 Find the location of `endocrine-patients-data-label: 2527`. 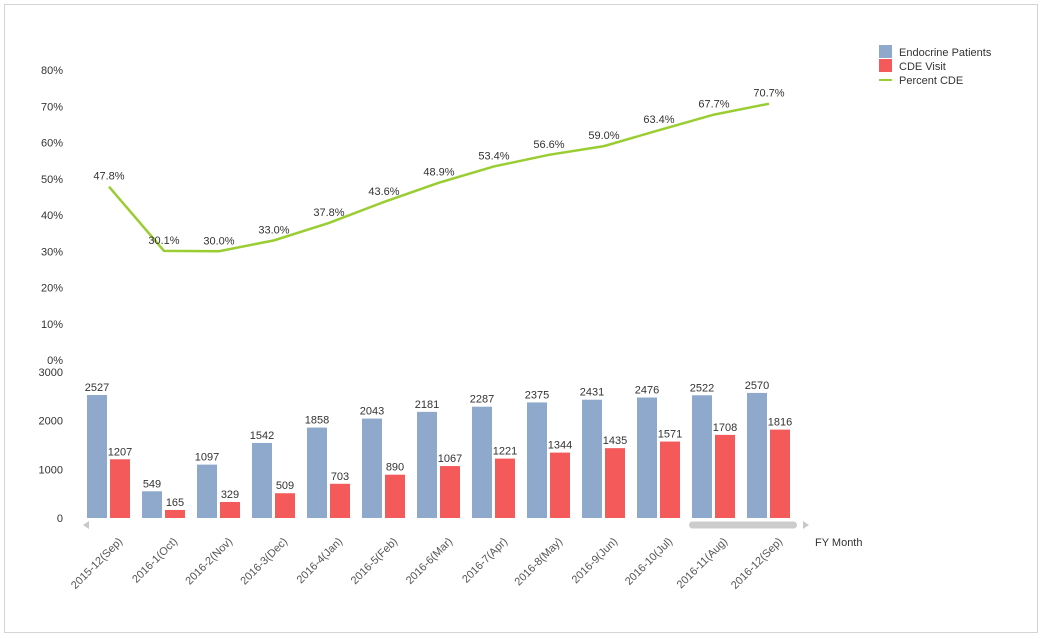

endocrine-patients-data-label: 2527 is located at coordinates (97, 388).